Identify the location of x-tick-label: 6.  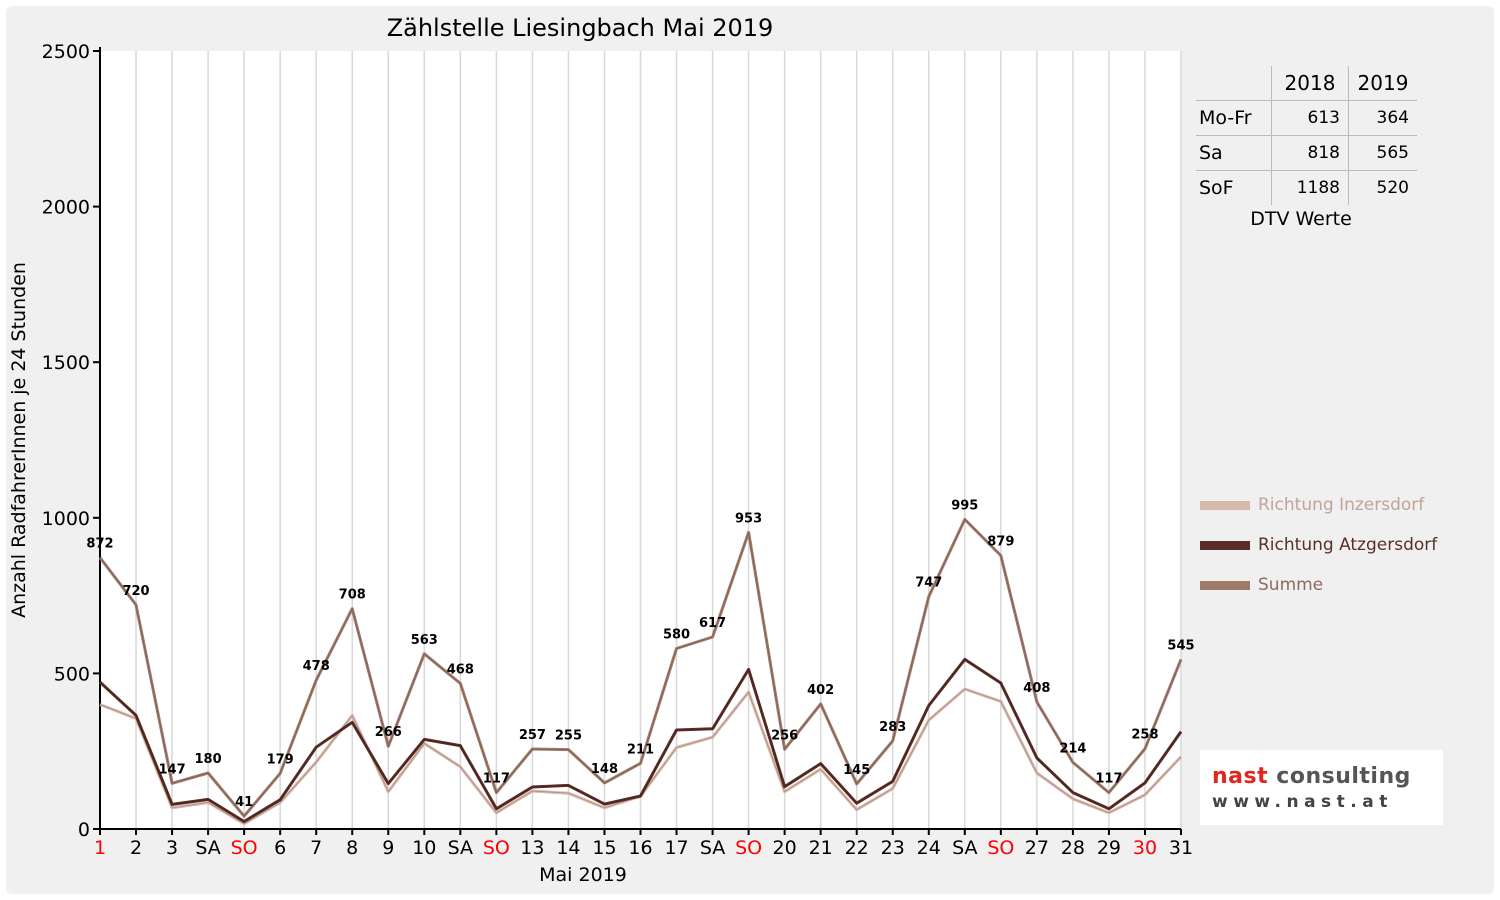
(280, 848).